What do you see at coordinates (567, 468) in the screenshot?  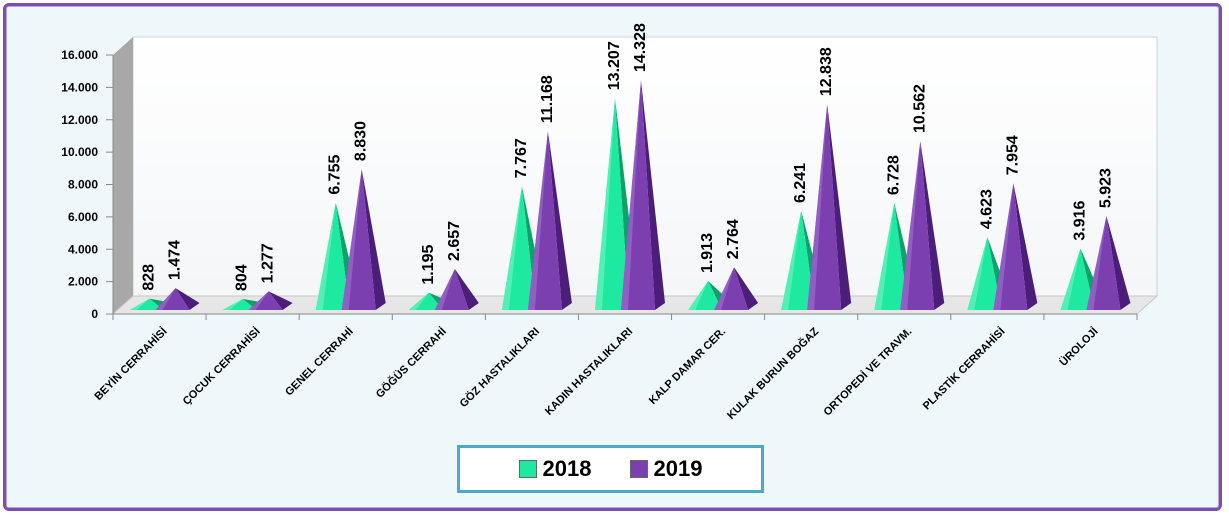 I see `legend-label-2018: 2018` at bounding box center [567, 468].